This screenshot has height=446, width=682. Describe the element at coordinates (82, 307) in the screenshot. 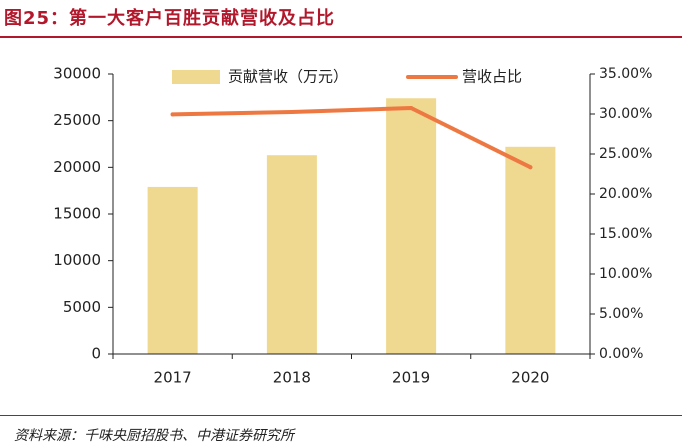

I see `y-left-tick-label: 5000` at that location.